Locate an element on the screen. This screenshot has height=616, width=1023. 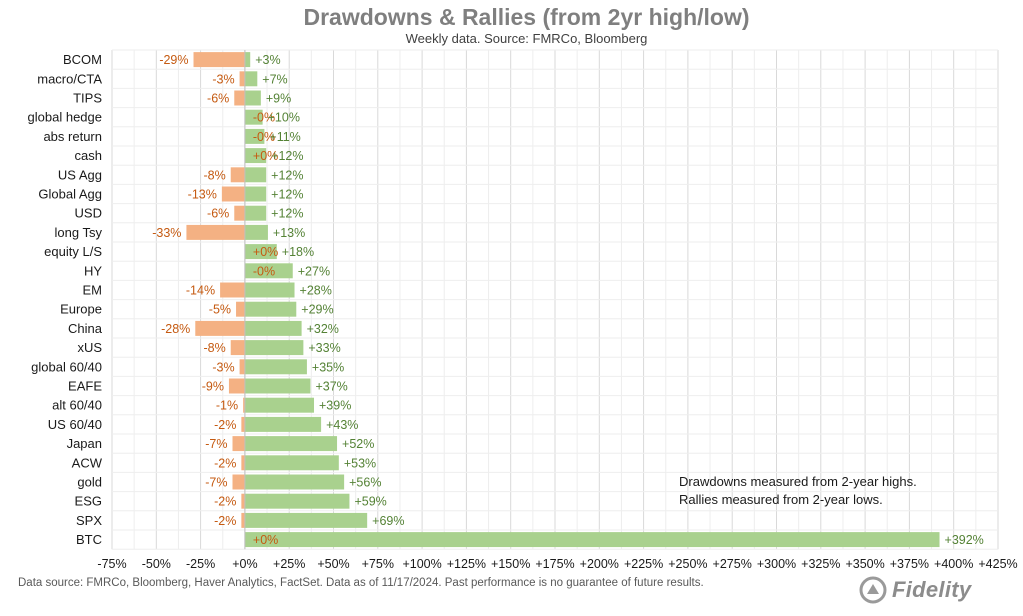
rally-label: +52% is located at coordinates (358, 444).